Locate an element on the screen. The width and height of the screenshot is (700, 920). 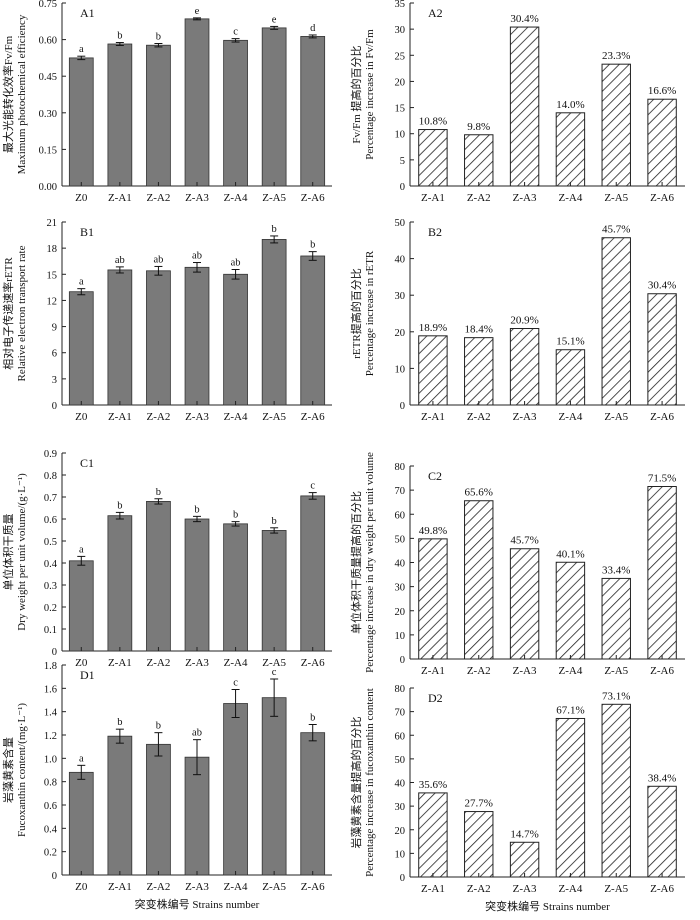
y-axis-title-en: Fucoxanthin content/(mg·L⁻¹) is located at coordinates (22, 770).